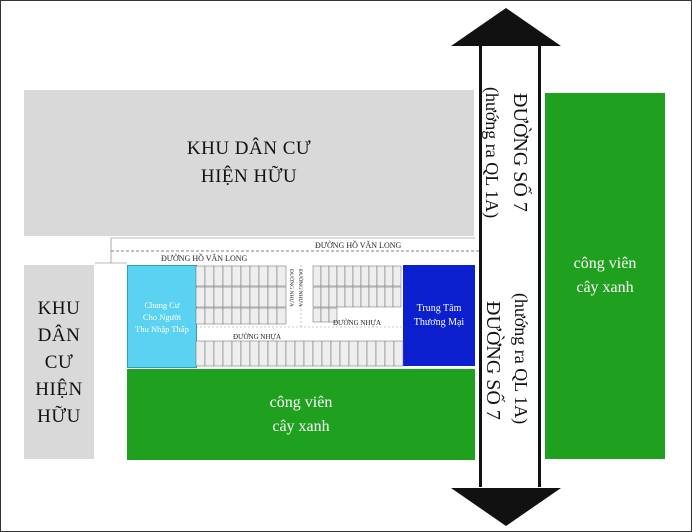 The height and width of the screenshot is (532, 692). I want to click on residential-west-line5: HỮU, so click(59, 416).